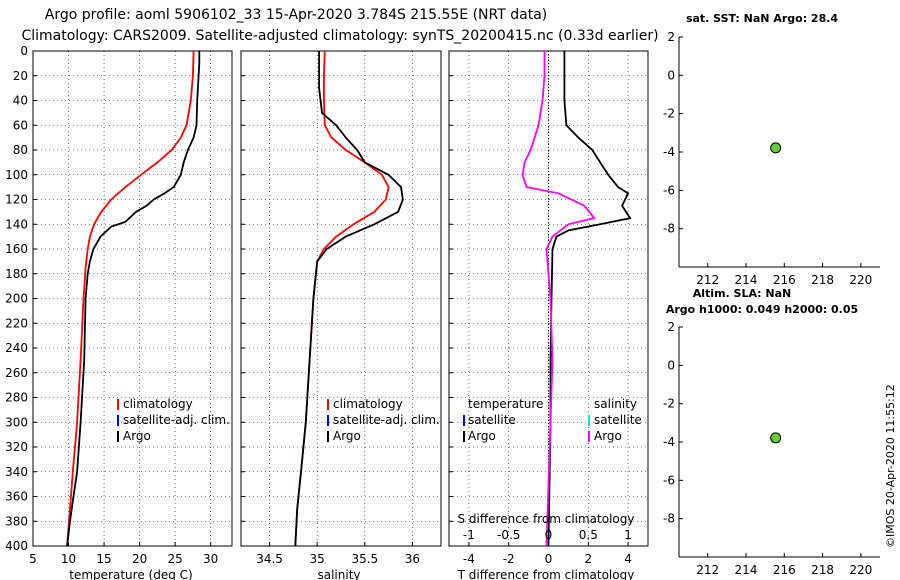 The height and width of the screenshot is (580, 900). What do you see at coordinates (103, 559) in the screenshot?
I see `xtick-label: 15` at bounding box center [103, 559].